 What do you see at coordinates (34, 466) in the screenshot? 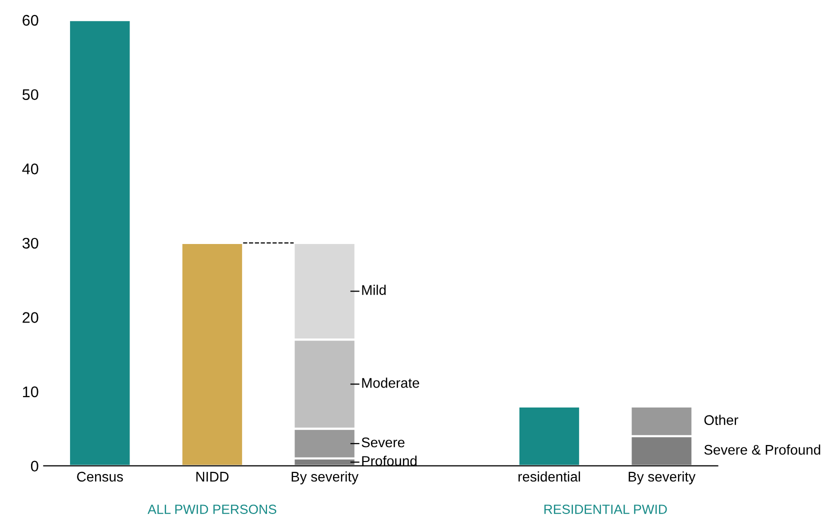
I see `y-tick-label: 0` at bounding box center [34, 466].